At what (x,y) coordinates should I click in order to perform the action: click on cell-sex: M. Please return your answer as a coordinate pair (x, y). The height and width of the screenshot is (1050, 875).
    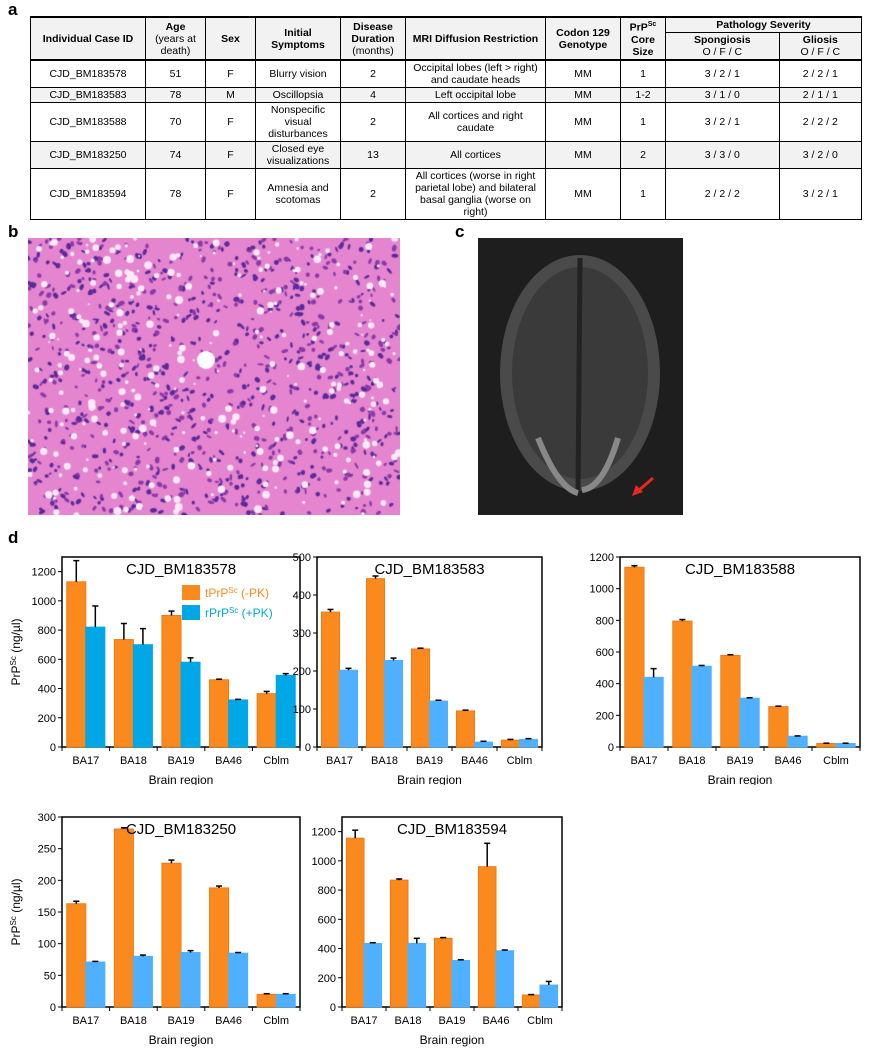
    Looking at the image, I should click on (230, 95).